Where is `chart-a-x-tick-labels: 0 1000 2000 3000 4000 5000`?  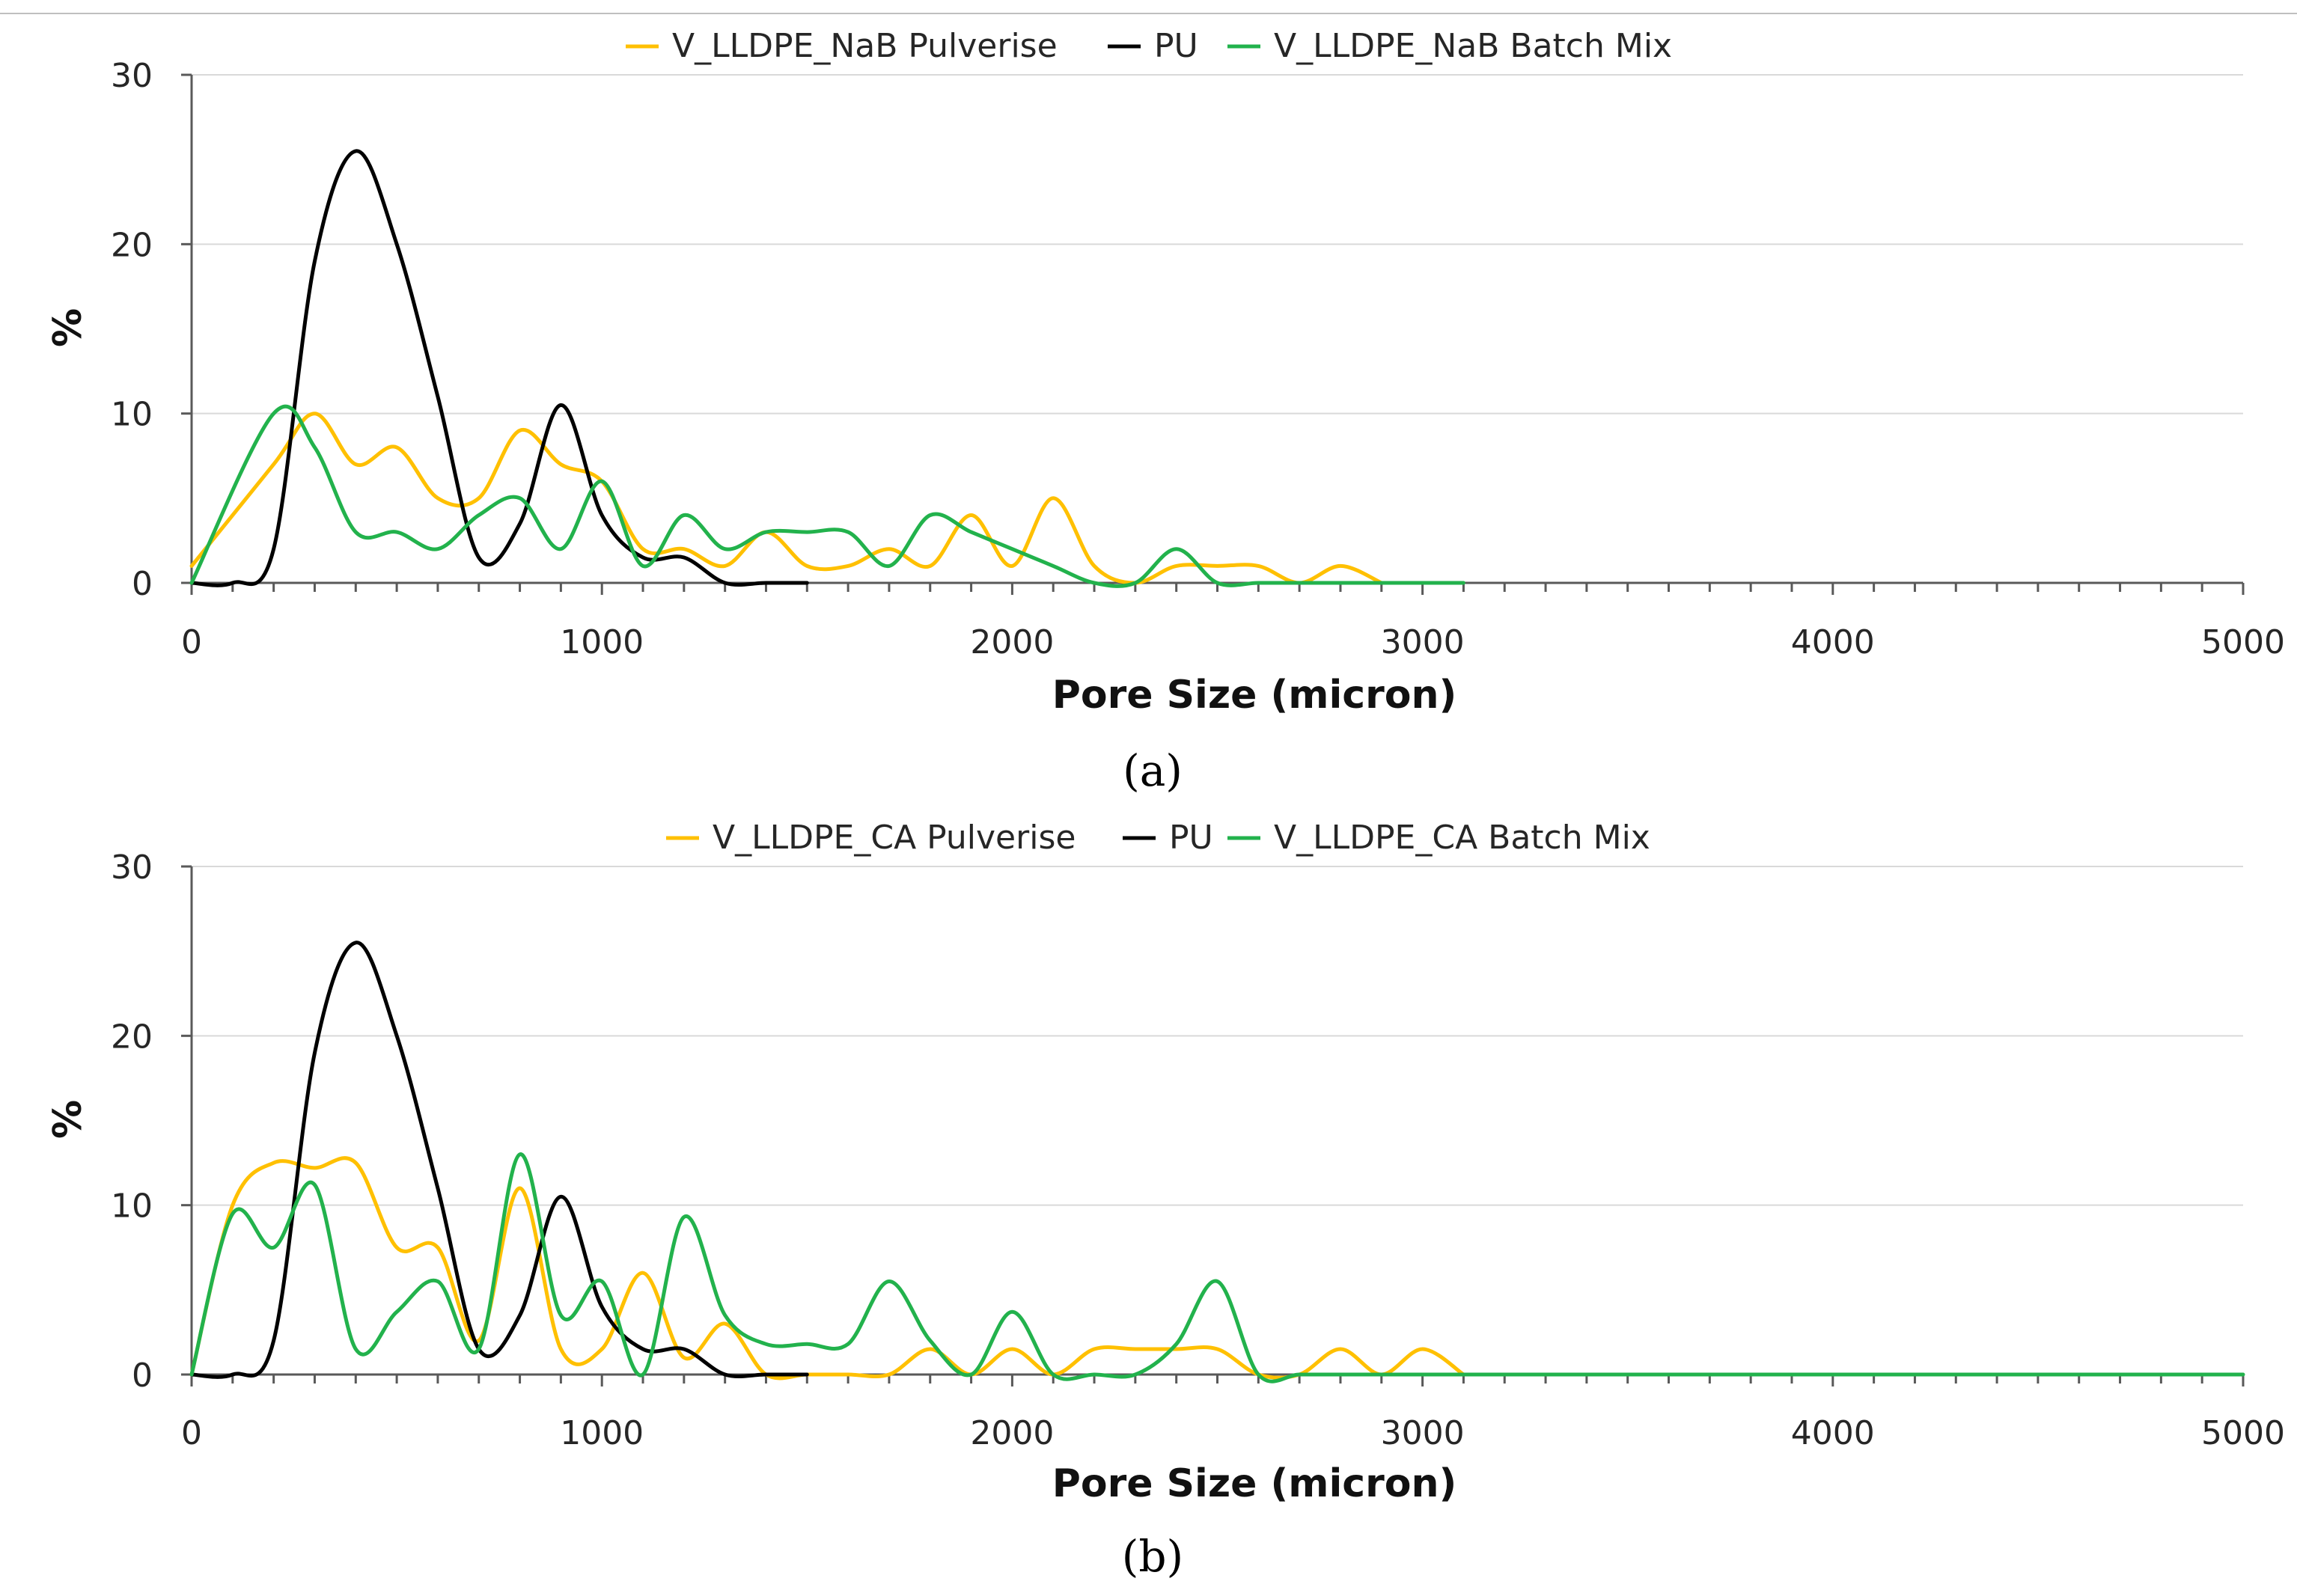 chart-a-x-tick-labels: 0 1000 2000 3000 4000 5000 is located at coordinates (1233, 642).